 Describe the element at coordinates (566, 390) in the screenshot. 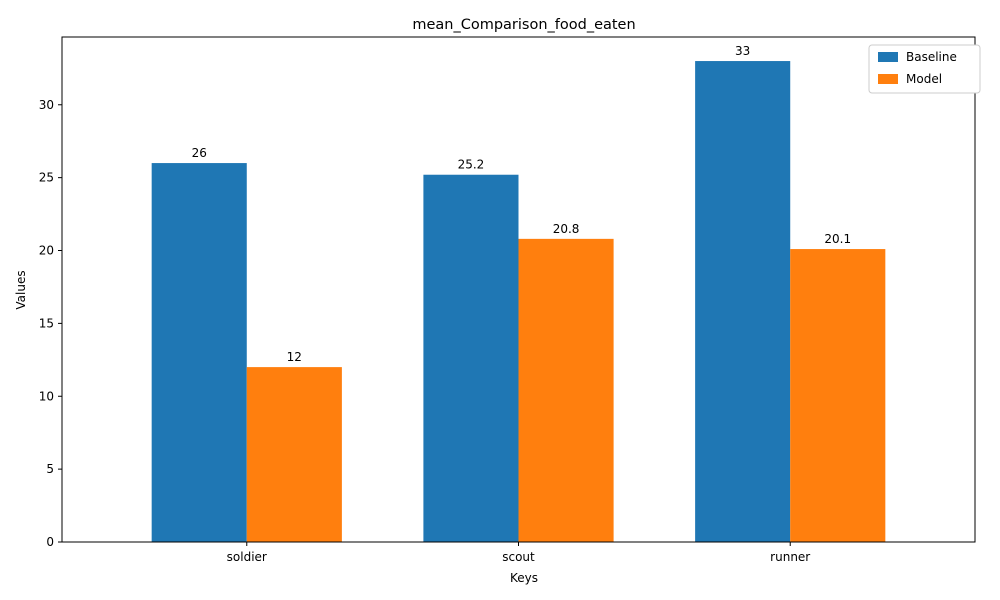

I see `bar-model-scout` at that location.